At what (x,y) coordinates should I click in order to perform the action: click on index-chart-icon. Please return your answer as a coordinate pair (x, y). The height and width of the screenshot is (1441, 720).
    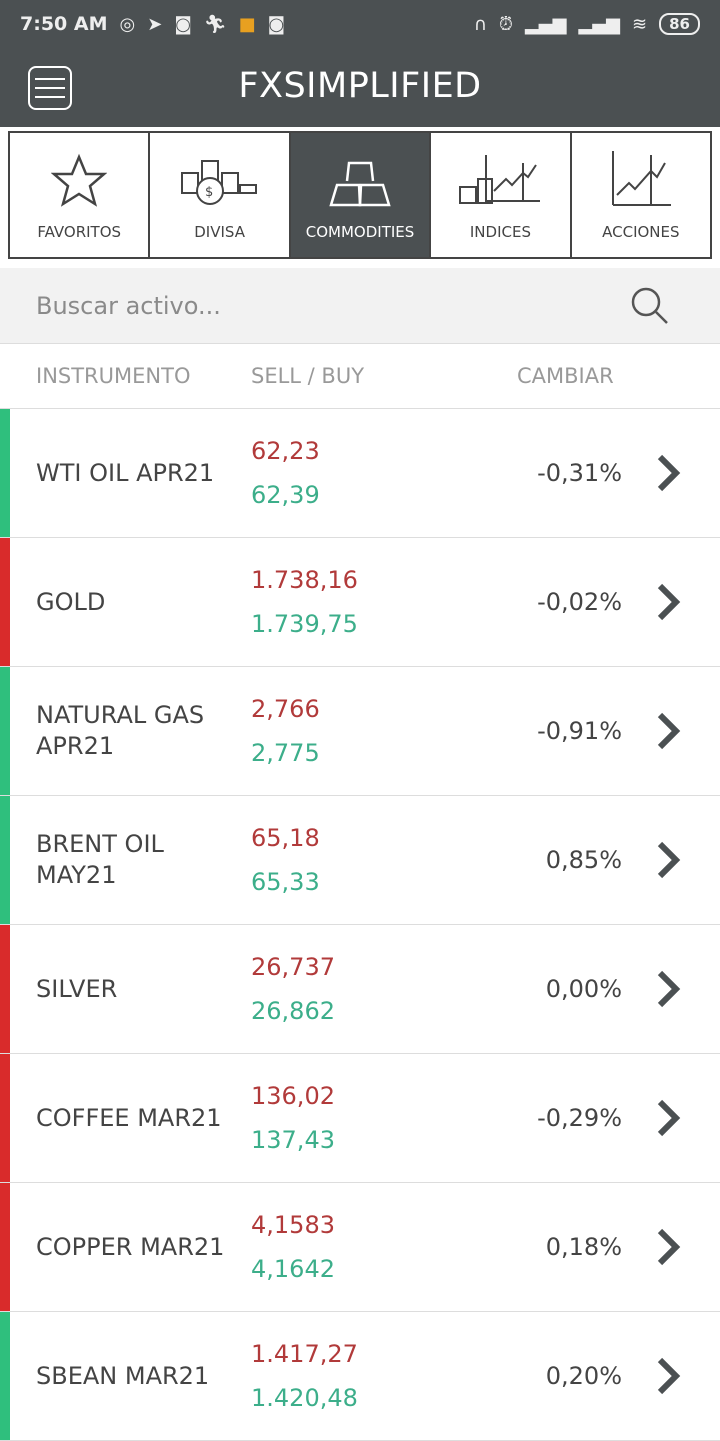
    Looking at the image, I should click on (500, 179).